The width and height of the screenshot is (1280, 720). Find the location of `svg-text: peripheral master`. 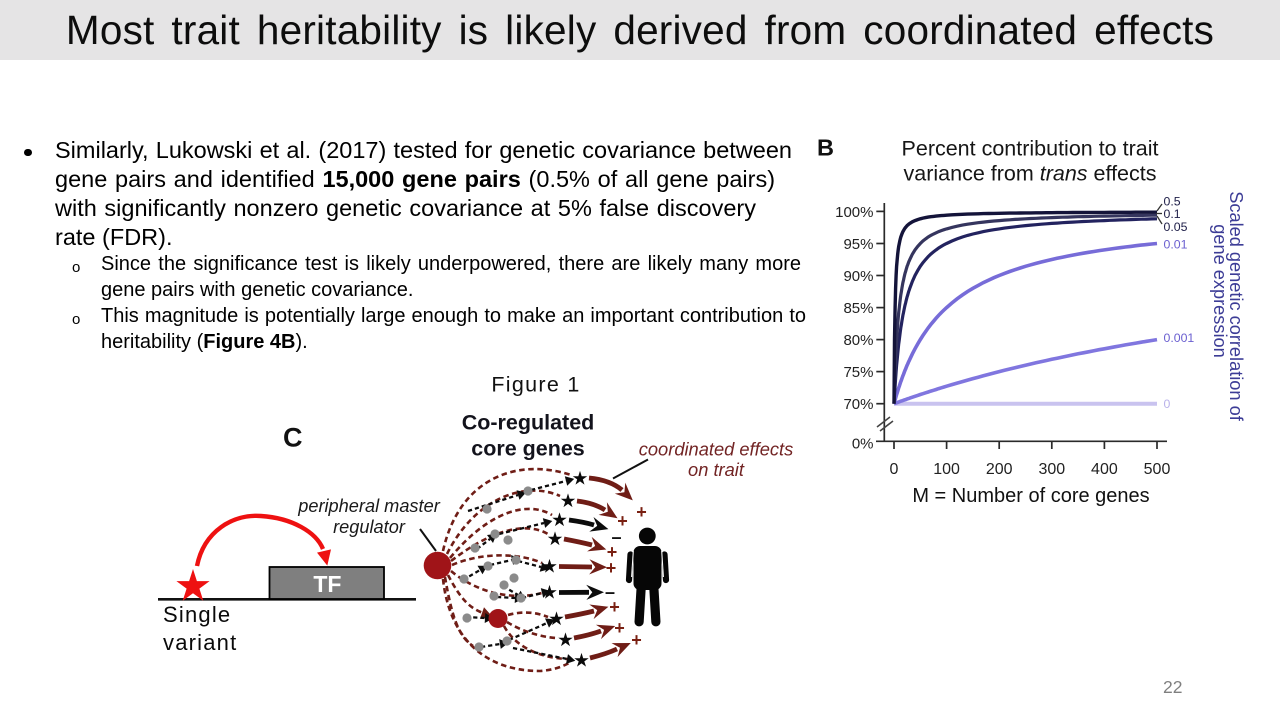

svg-text: peripheral master is located at coordinates (368, 506).